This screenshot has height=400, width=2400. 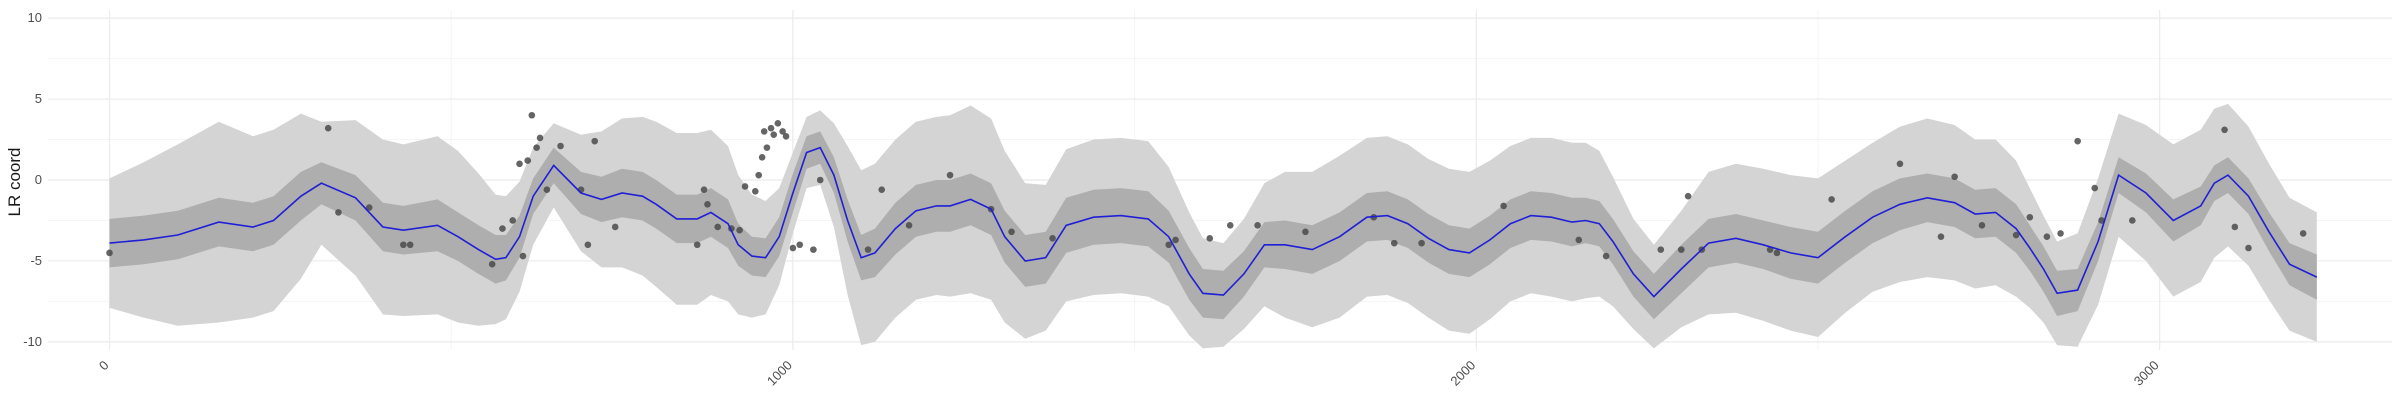 What do you see at coordinates (1129, 373) in the screenshot?
I see `x-axis-ticks: 0 1000 2000 3000` at bounding box center [1129, 373].